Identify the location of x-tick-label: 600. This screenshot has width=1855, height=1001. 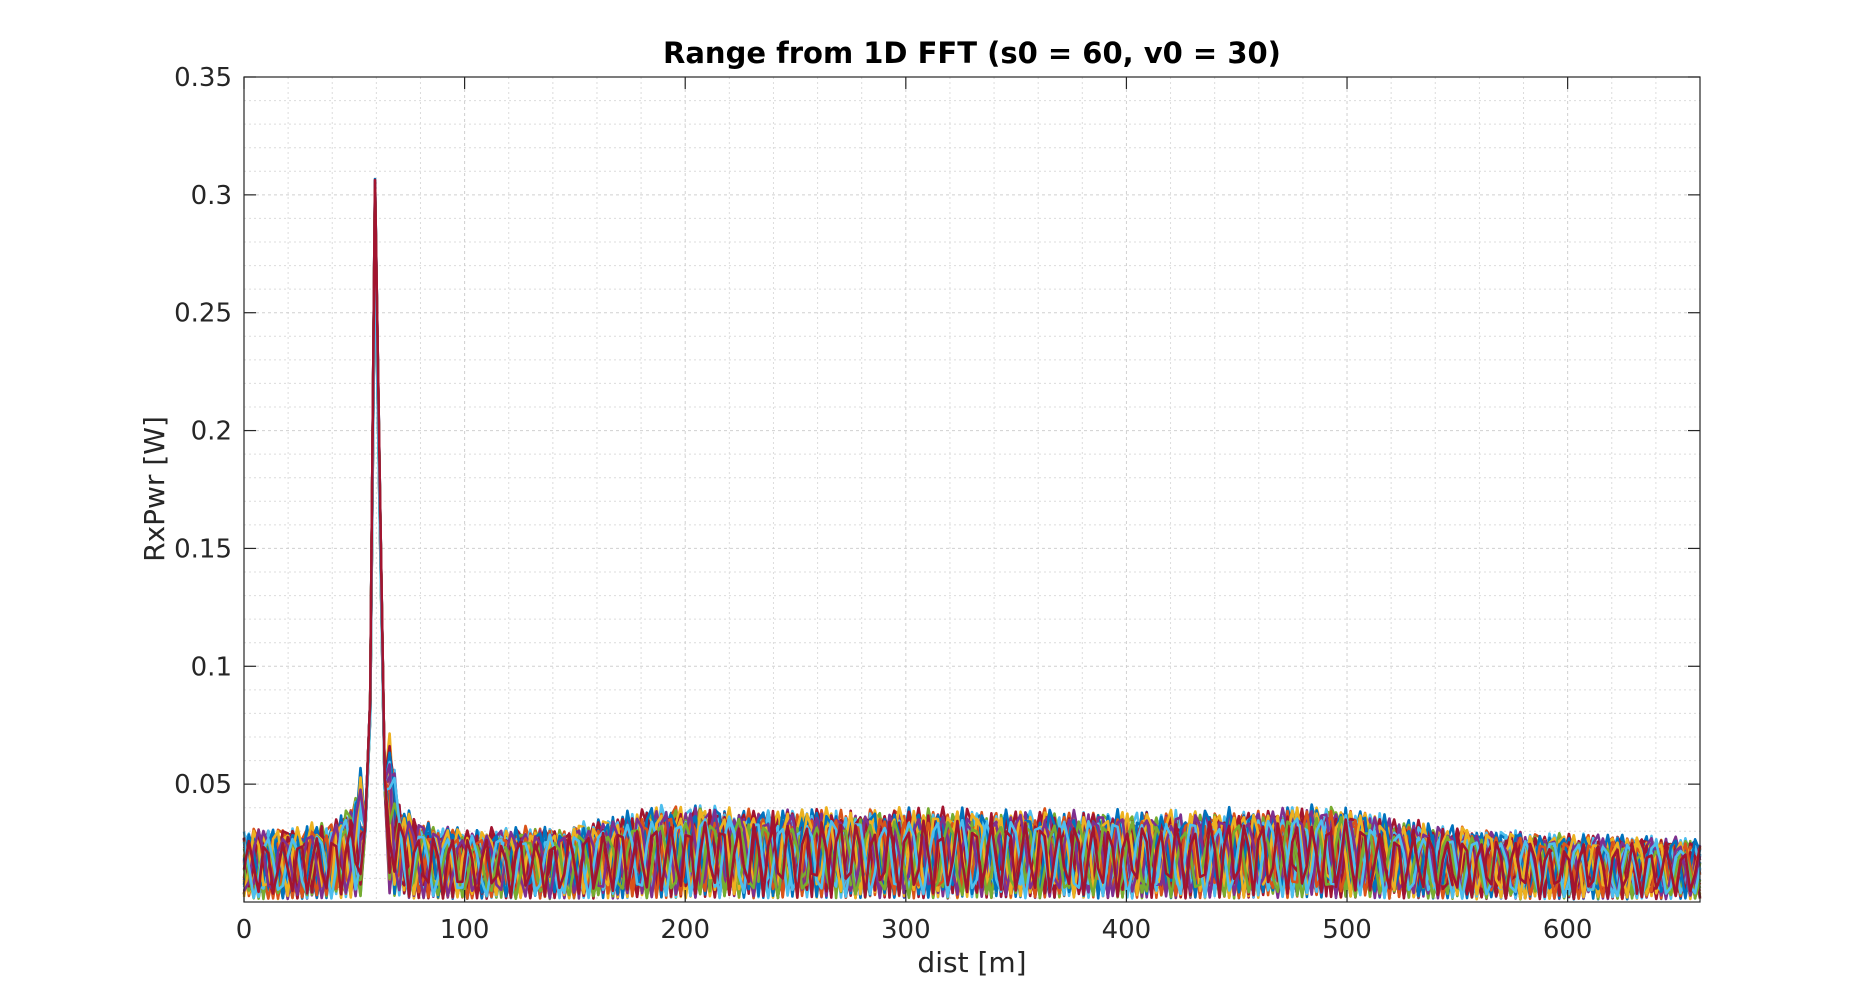
(1568, 930).